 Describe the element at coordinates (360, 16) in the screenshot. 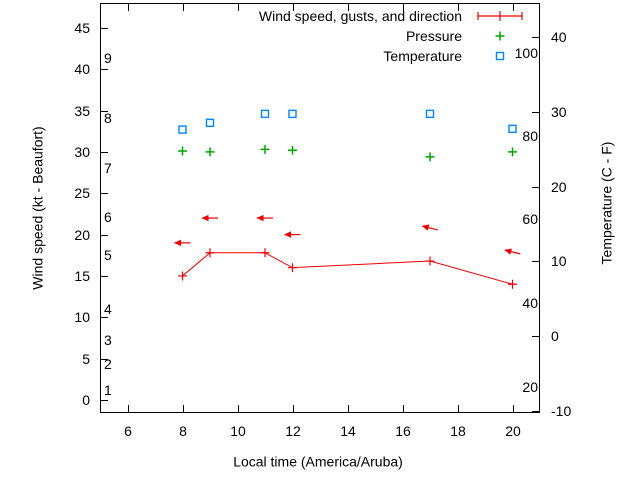

I see `legend-item-label: Wind speed, gusts, and direction` at that location.